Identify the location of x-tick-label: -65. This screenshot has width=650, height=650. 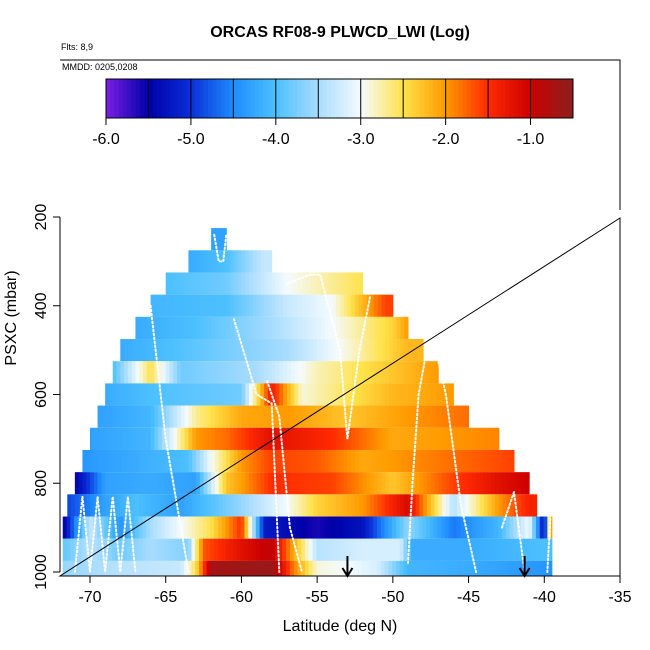
(165, 597).